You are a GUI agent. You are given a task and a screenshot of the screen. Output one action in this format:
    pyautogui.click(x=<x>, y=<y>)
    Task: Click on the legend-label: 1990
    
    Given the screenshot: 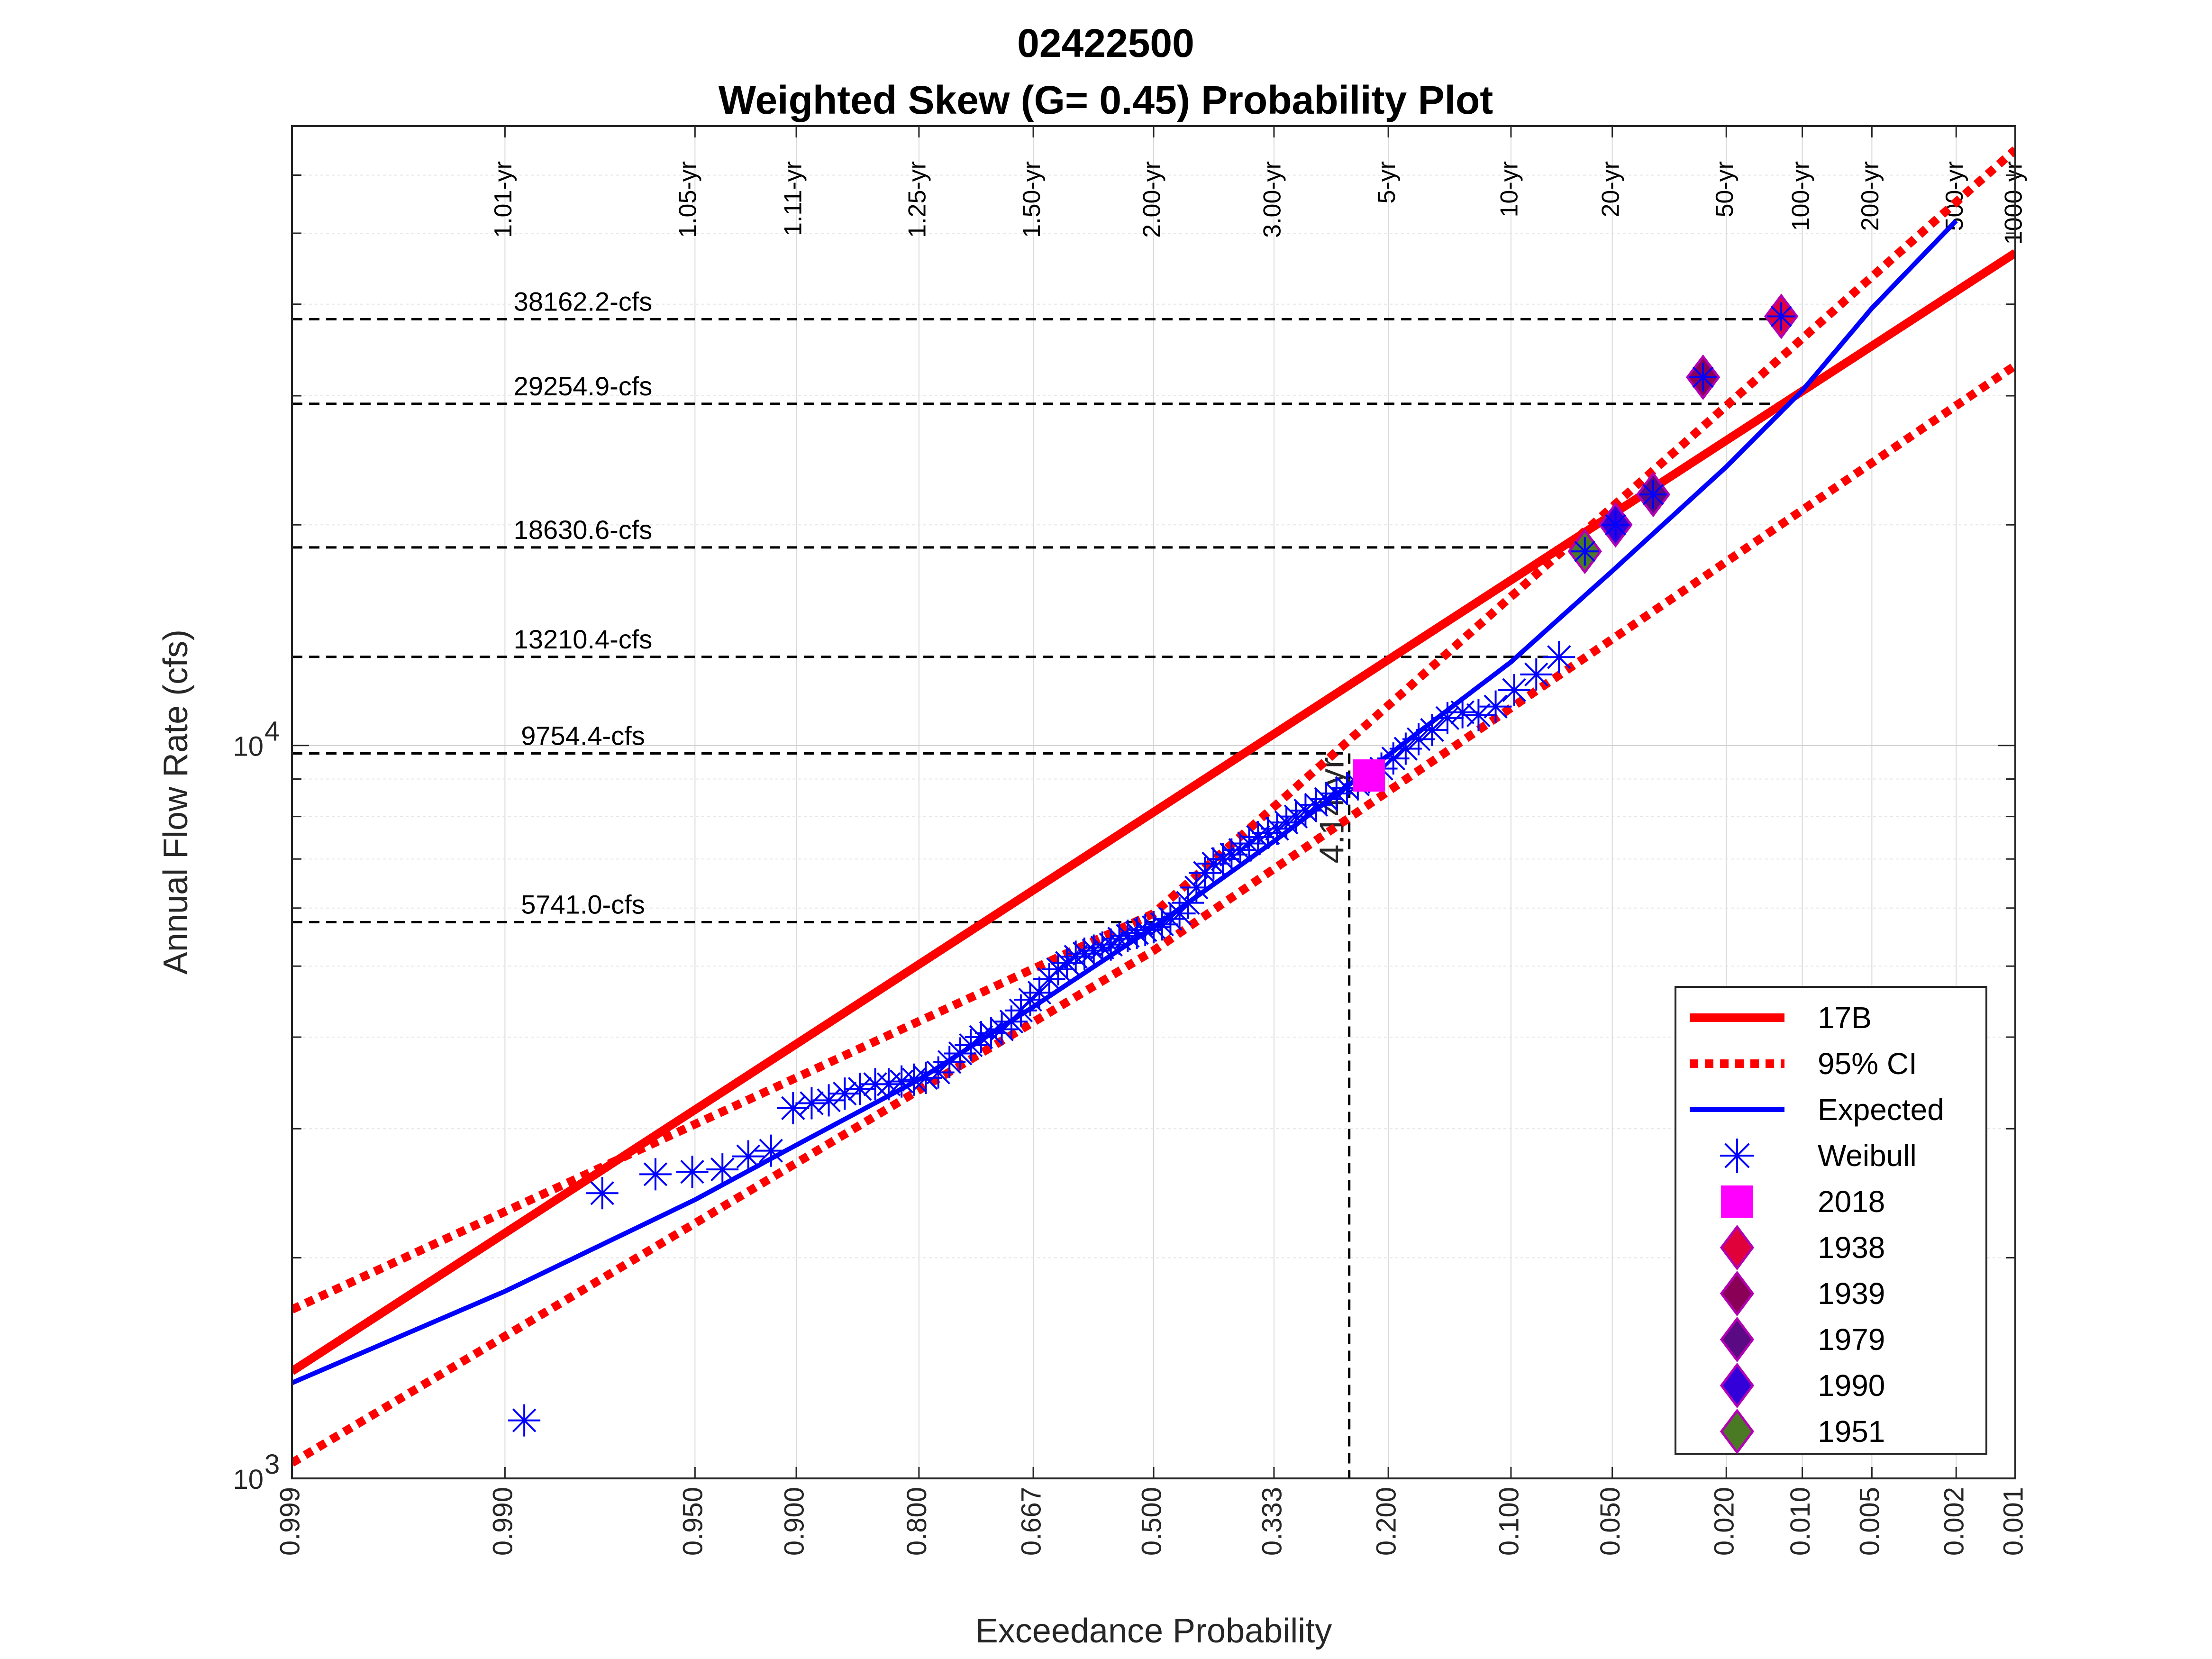 What is the action you would take?
    pyautogui.click(x=1851, y=1385)
    